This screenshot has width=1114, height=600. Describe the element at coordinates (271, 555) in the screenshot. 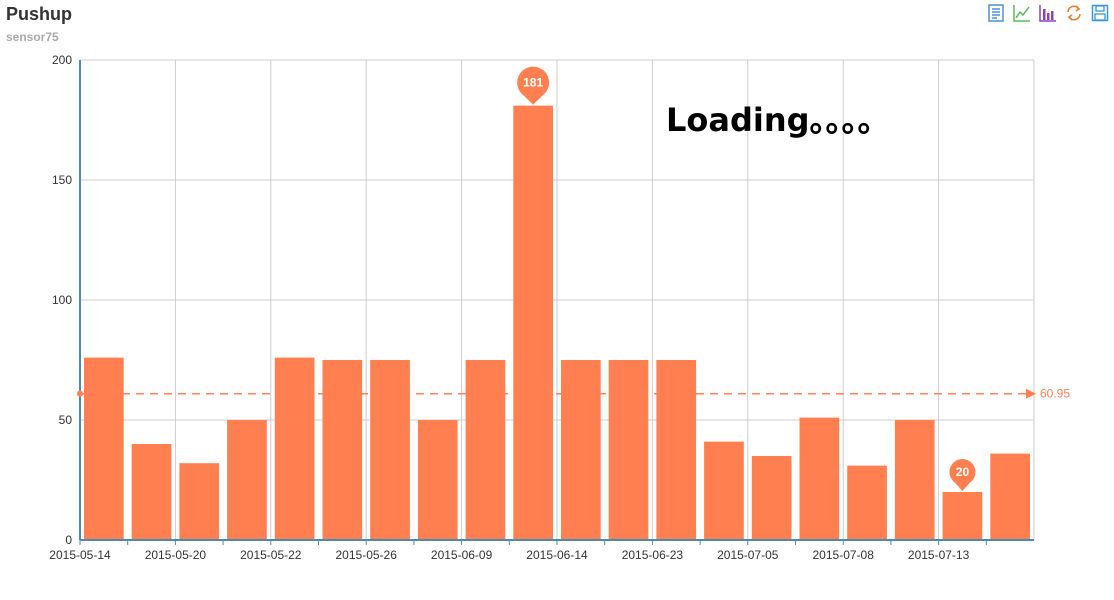

I see `x-tick-label: 2015-05-22` at that location.